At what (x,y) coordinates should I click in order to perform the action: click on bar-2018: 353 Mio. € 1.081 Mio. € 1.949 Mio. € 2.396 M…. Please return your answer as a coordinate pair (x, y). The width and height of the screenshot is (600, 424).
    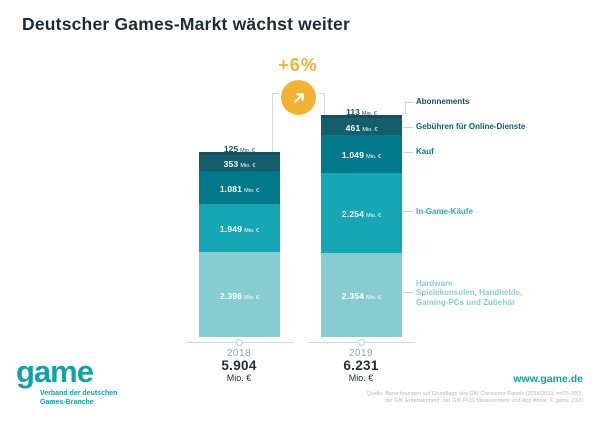
    Looking at the image, I should click on (239, 244).